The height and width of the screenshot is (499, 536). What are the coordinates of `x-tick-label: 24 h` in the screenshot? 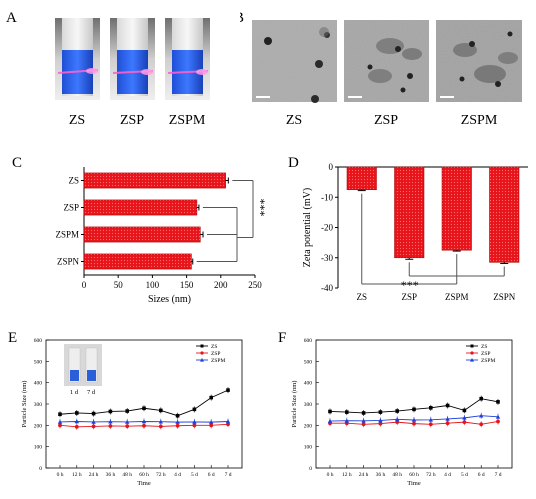 It's located at (94, 475).